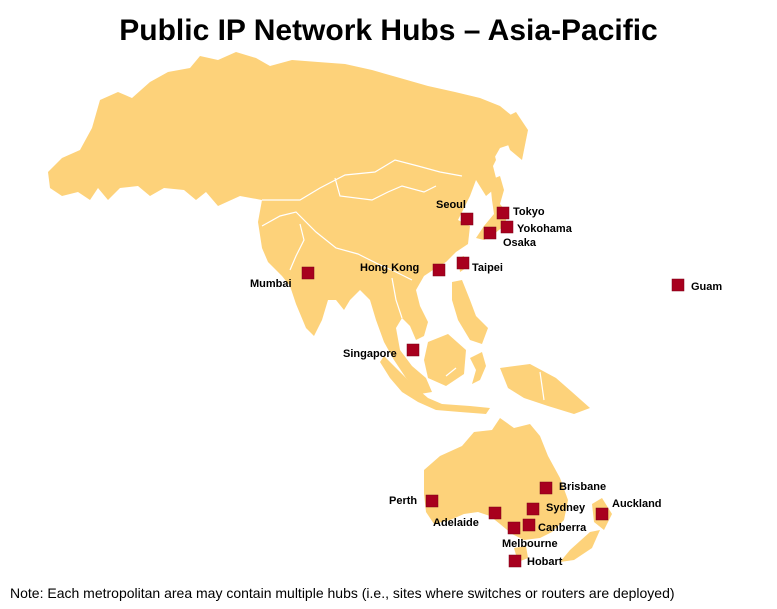 This screenshot has height=609, width=777. I want to click on hub-label-canberra: Canberra, so click(562, 528).